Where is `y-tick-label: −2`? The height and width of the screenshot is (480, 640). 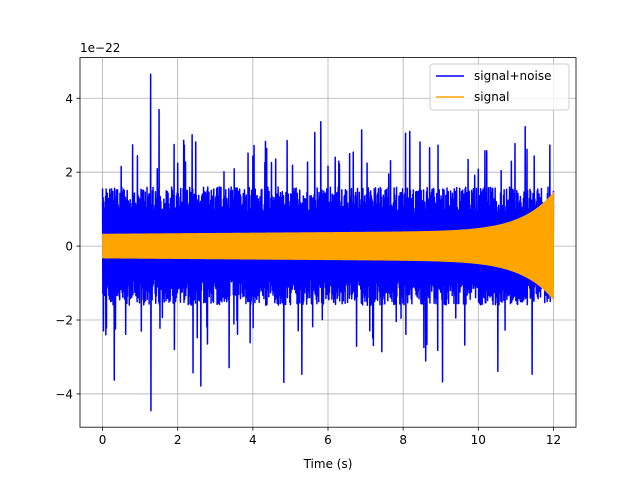
y-tick-label: −2 is located at coordinates (64, 321).